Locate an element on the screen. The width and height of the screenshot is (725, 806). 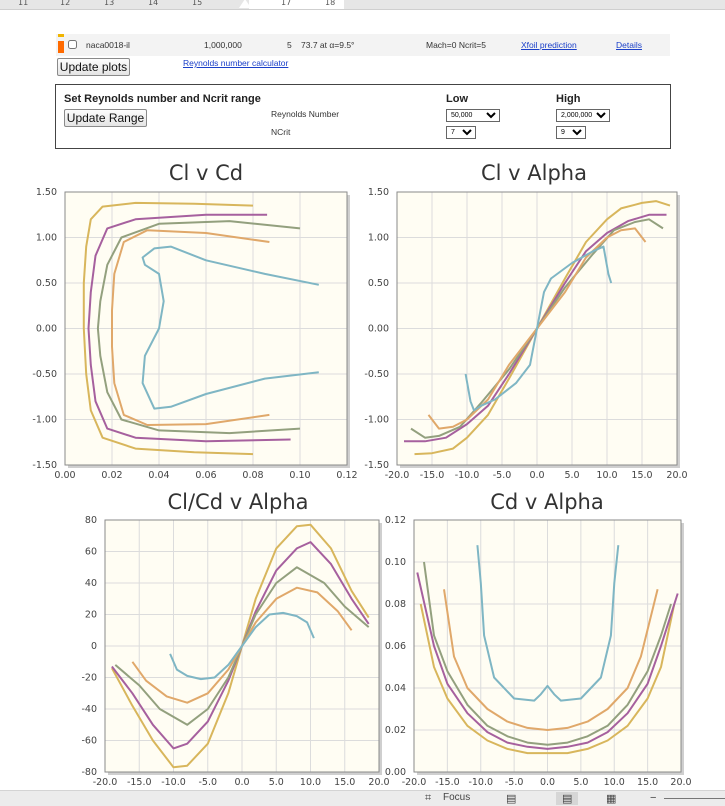
update-range-button: Update Range is located at coordinates (105, 118).